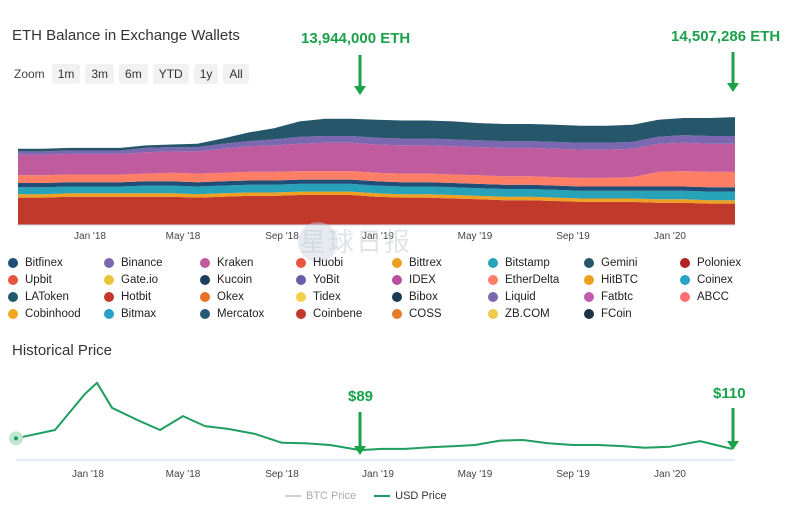 This screenshot has width=800, height=516. What do you see at coordinates (44, 262) in the screenshot?
I see `legend-label: Bitfinex` at bounding box center [44, 262].